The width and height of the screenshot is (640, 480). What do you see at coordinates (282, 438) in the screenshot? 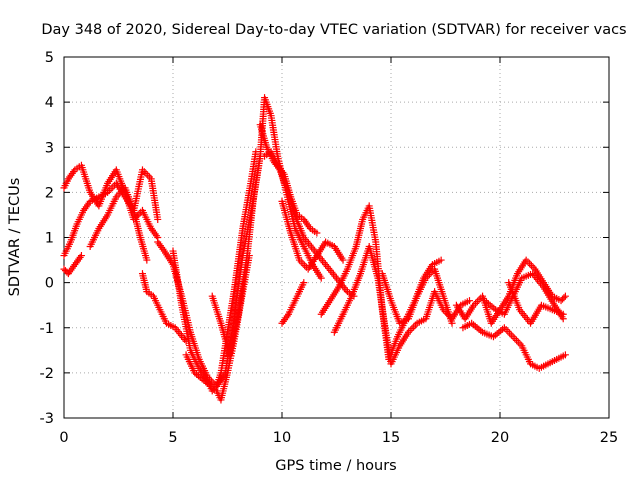
I see `x-tick-label: 10` at bounding box center [282, 438].